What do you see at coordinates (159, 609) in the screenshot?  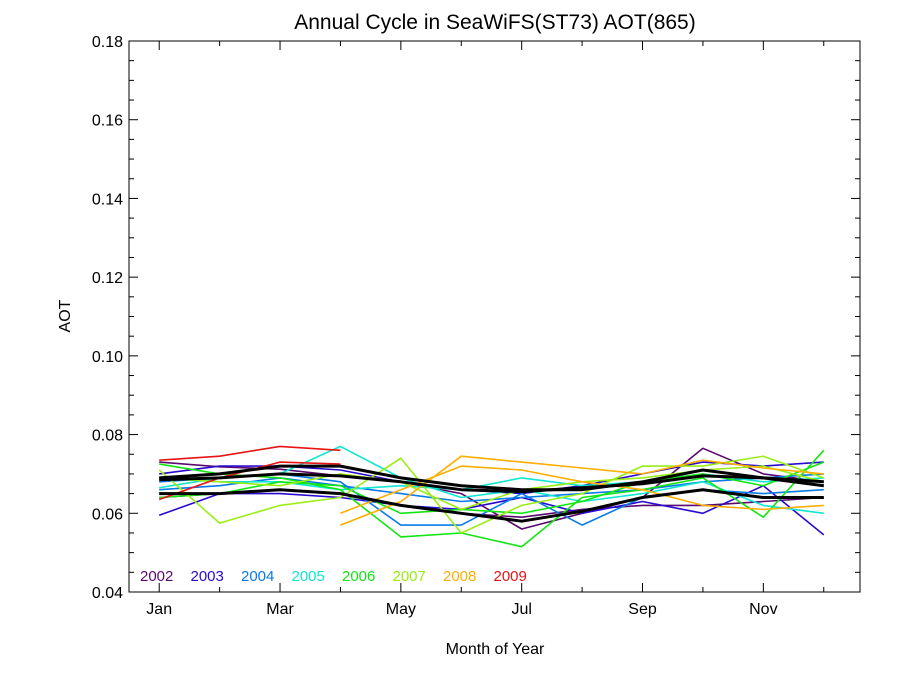 I see `x-tick-label: Jan` at bounding box center [159, 609].